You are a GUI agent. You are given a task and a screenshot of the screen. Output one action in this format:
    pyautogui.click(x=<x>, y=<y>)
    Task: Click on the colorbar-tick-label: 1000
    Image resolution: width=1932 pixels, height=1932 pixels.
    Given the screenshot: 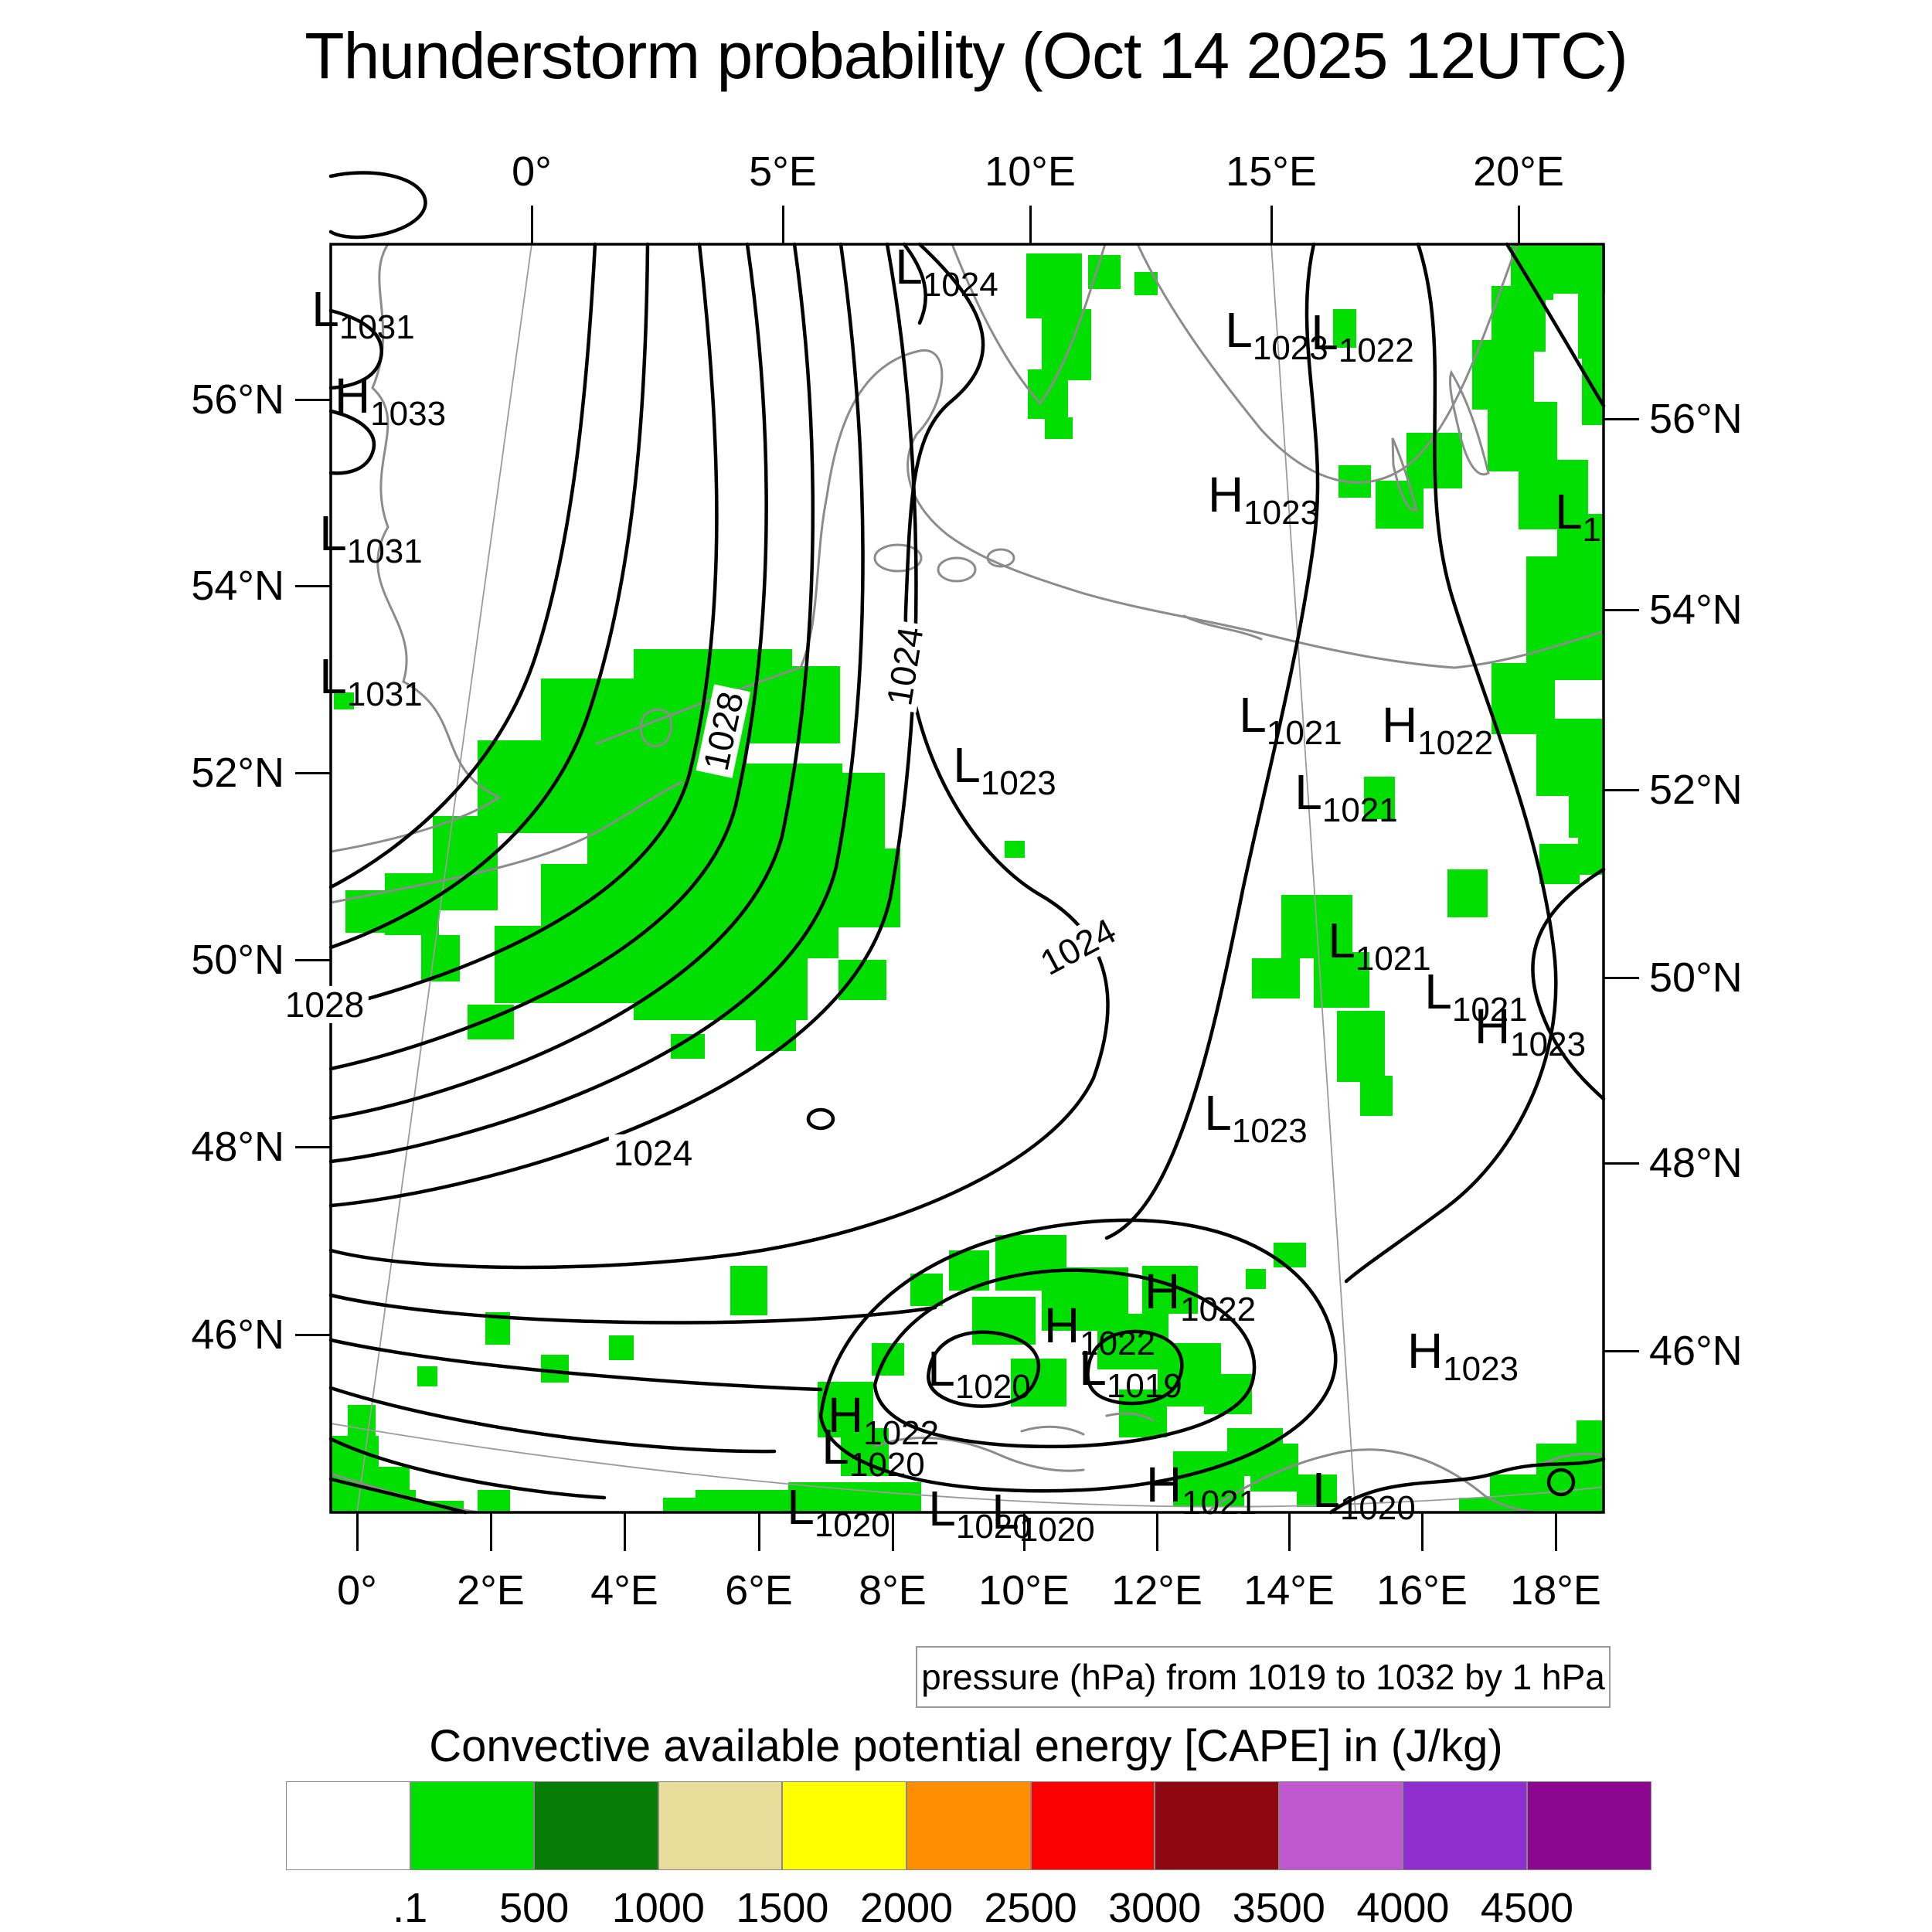 What is the action you would take?
    pyautogui.click(x=658, y=1908)
    